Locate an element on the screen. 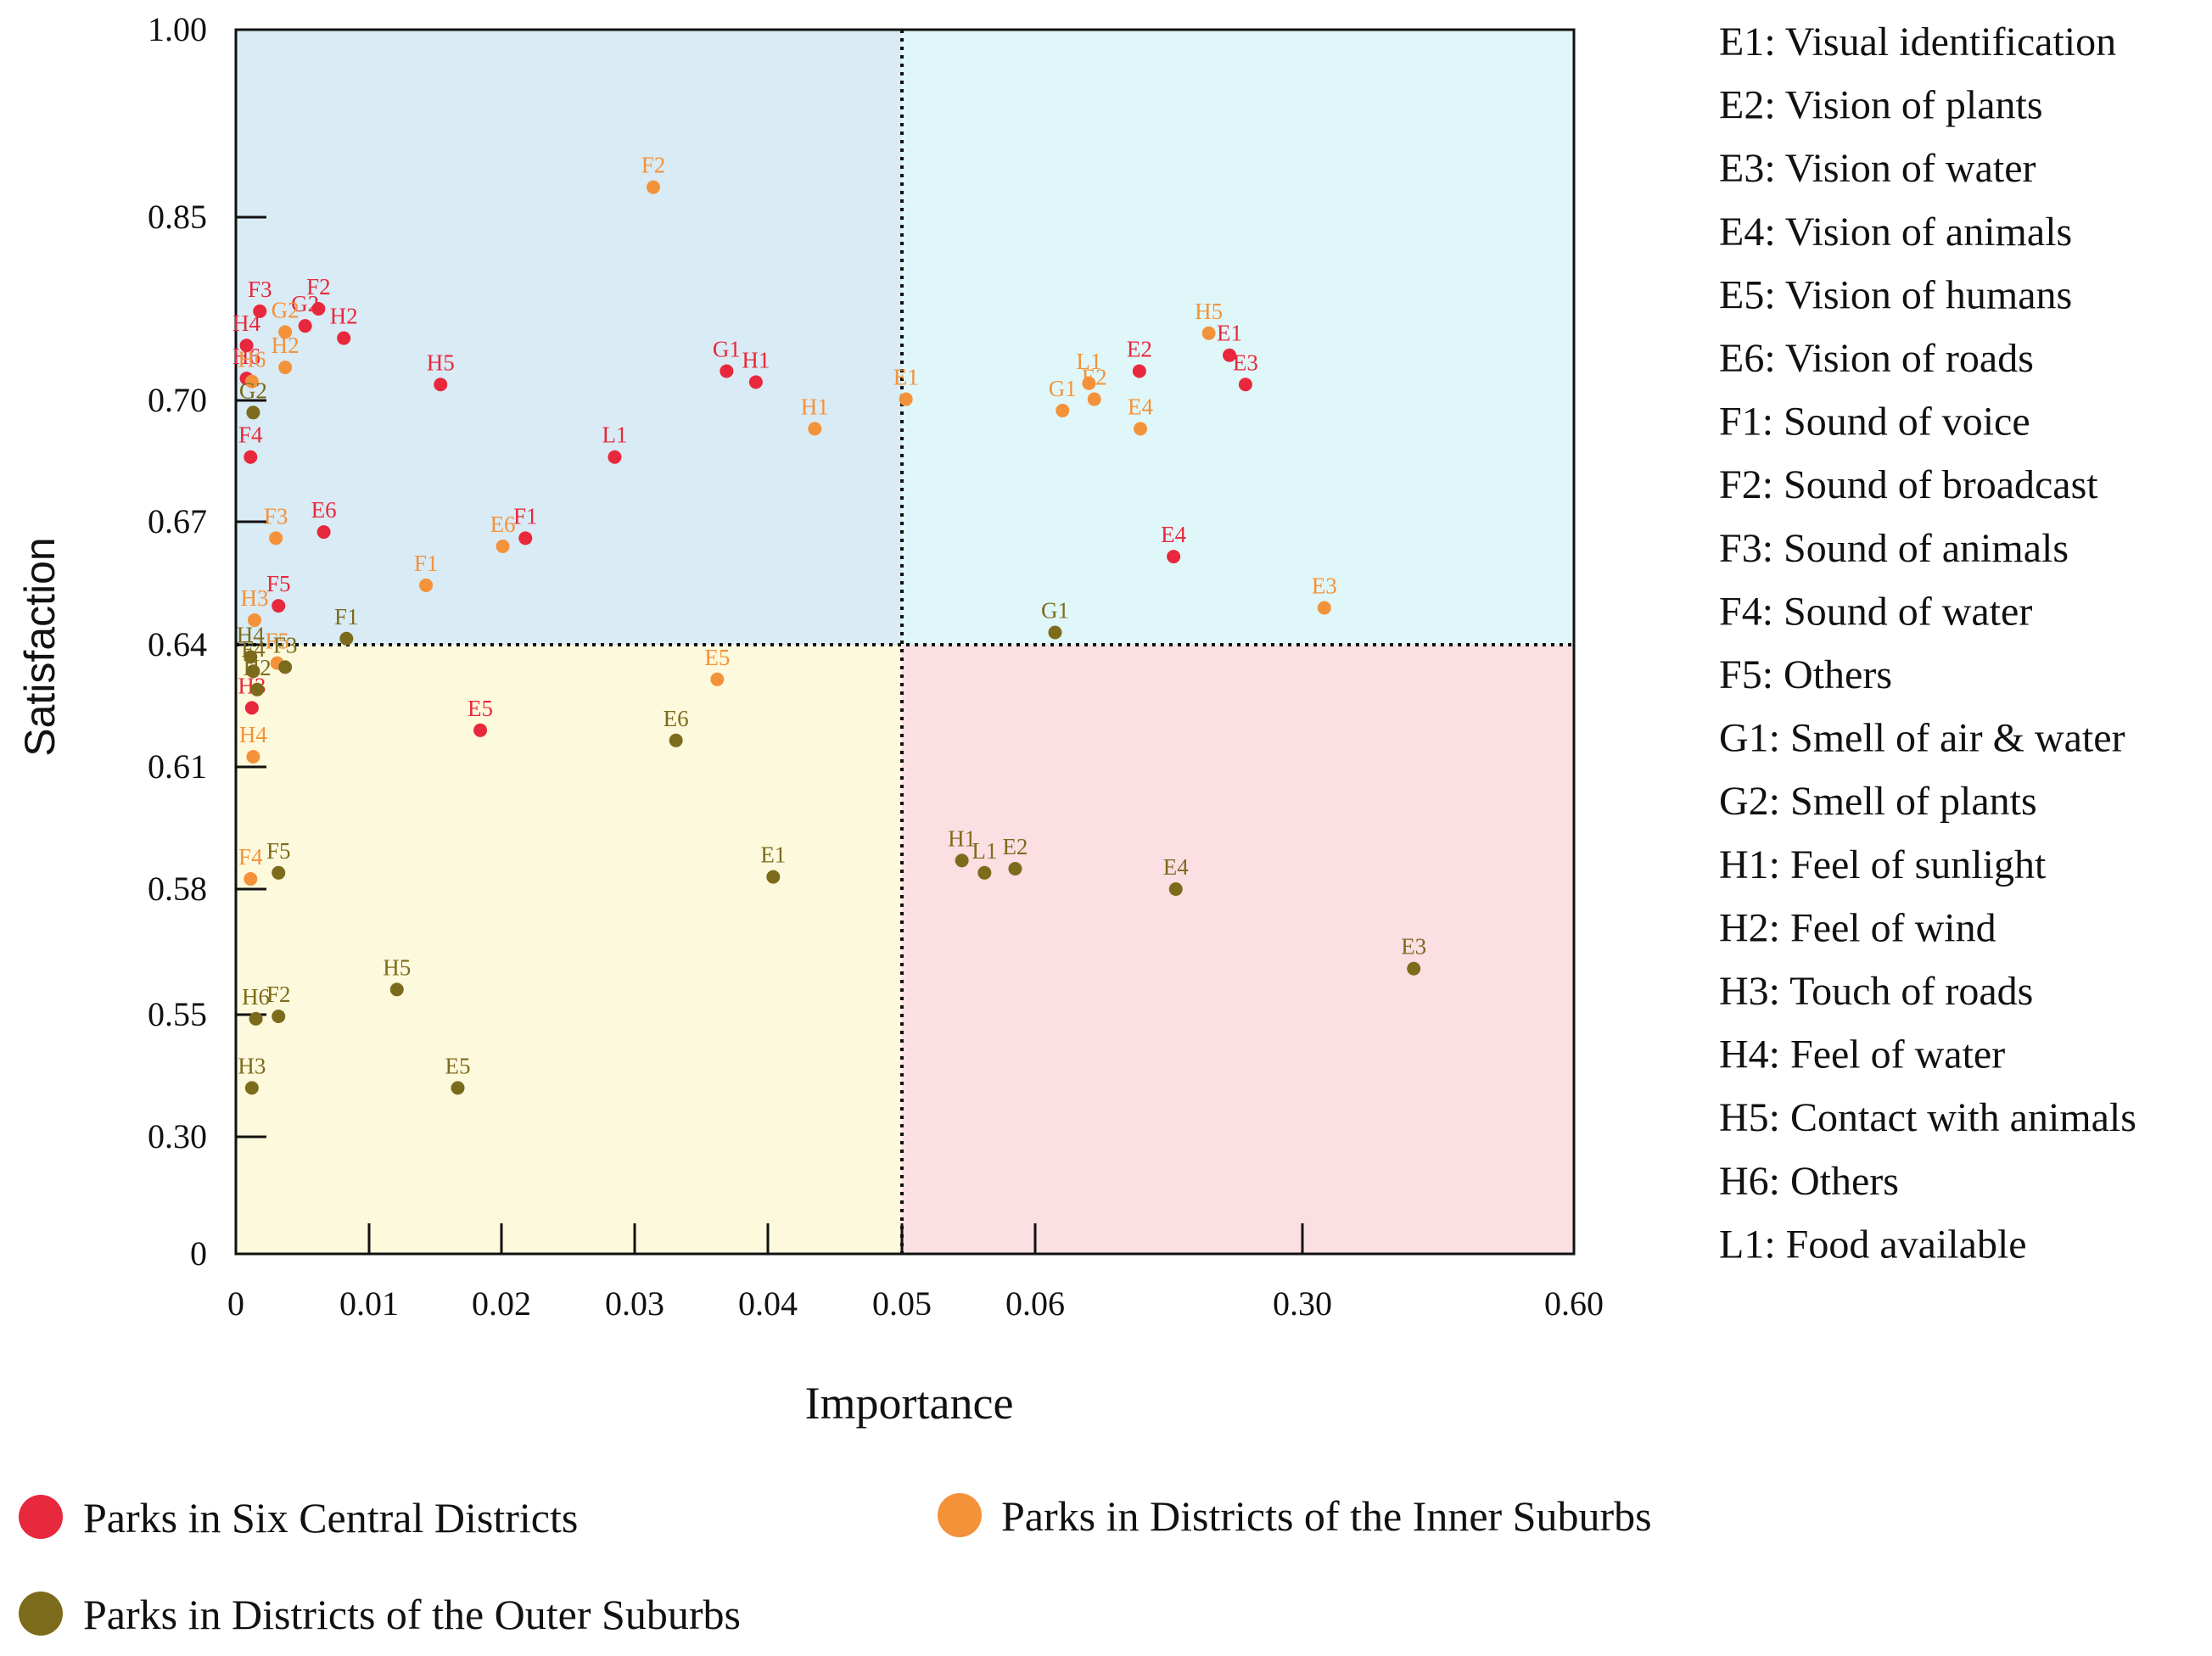 The width and height of the screenshot is (2212, 1656). quadrant-bottom-right is located at coordinates (1238, 949).